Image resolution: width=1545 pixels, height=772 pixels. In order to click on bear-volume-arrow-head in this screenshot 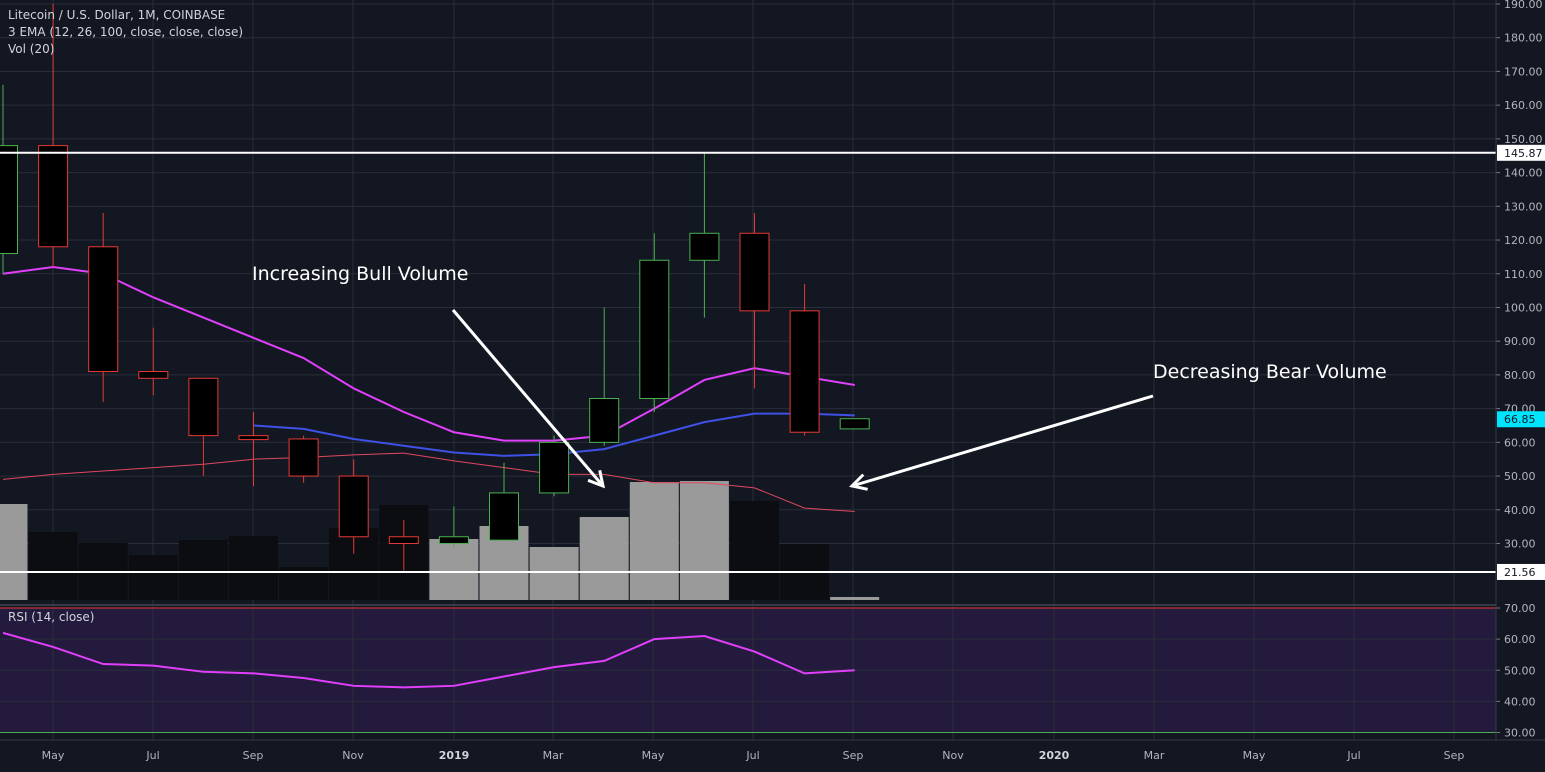, I will do `click(858, 482)`.